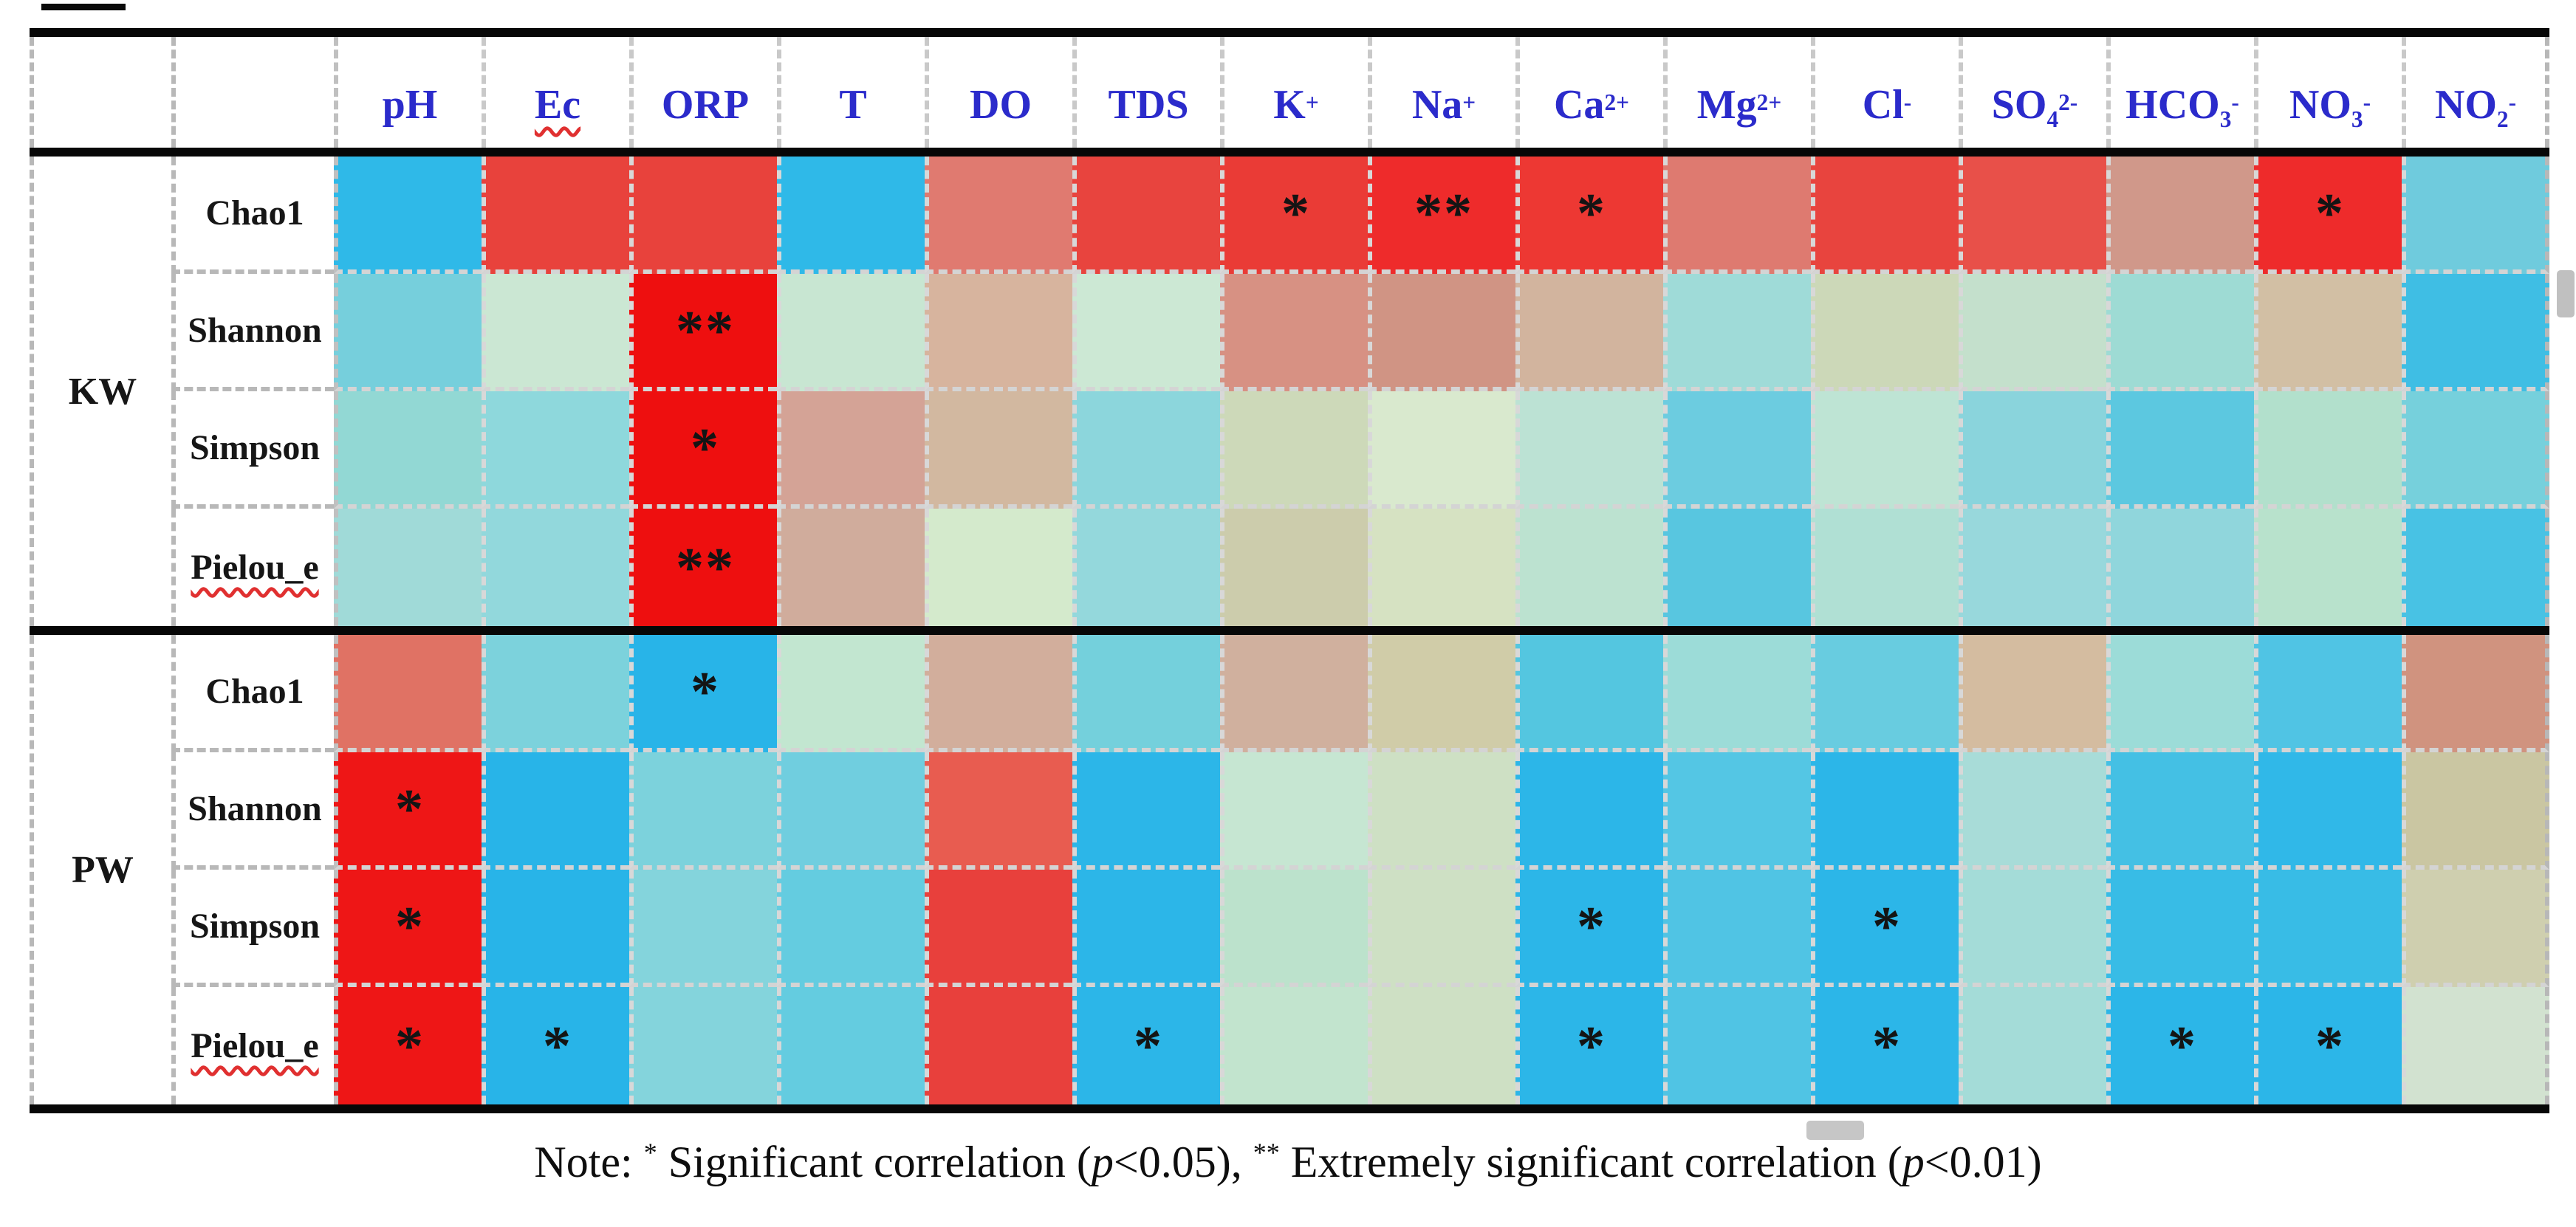  Describe the element at coordinates (1294, 811) in the screenshot. I see `heatmap-cell-pw-shannon-k` at that location.